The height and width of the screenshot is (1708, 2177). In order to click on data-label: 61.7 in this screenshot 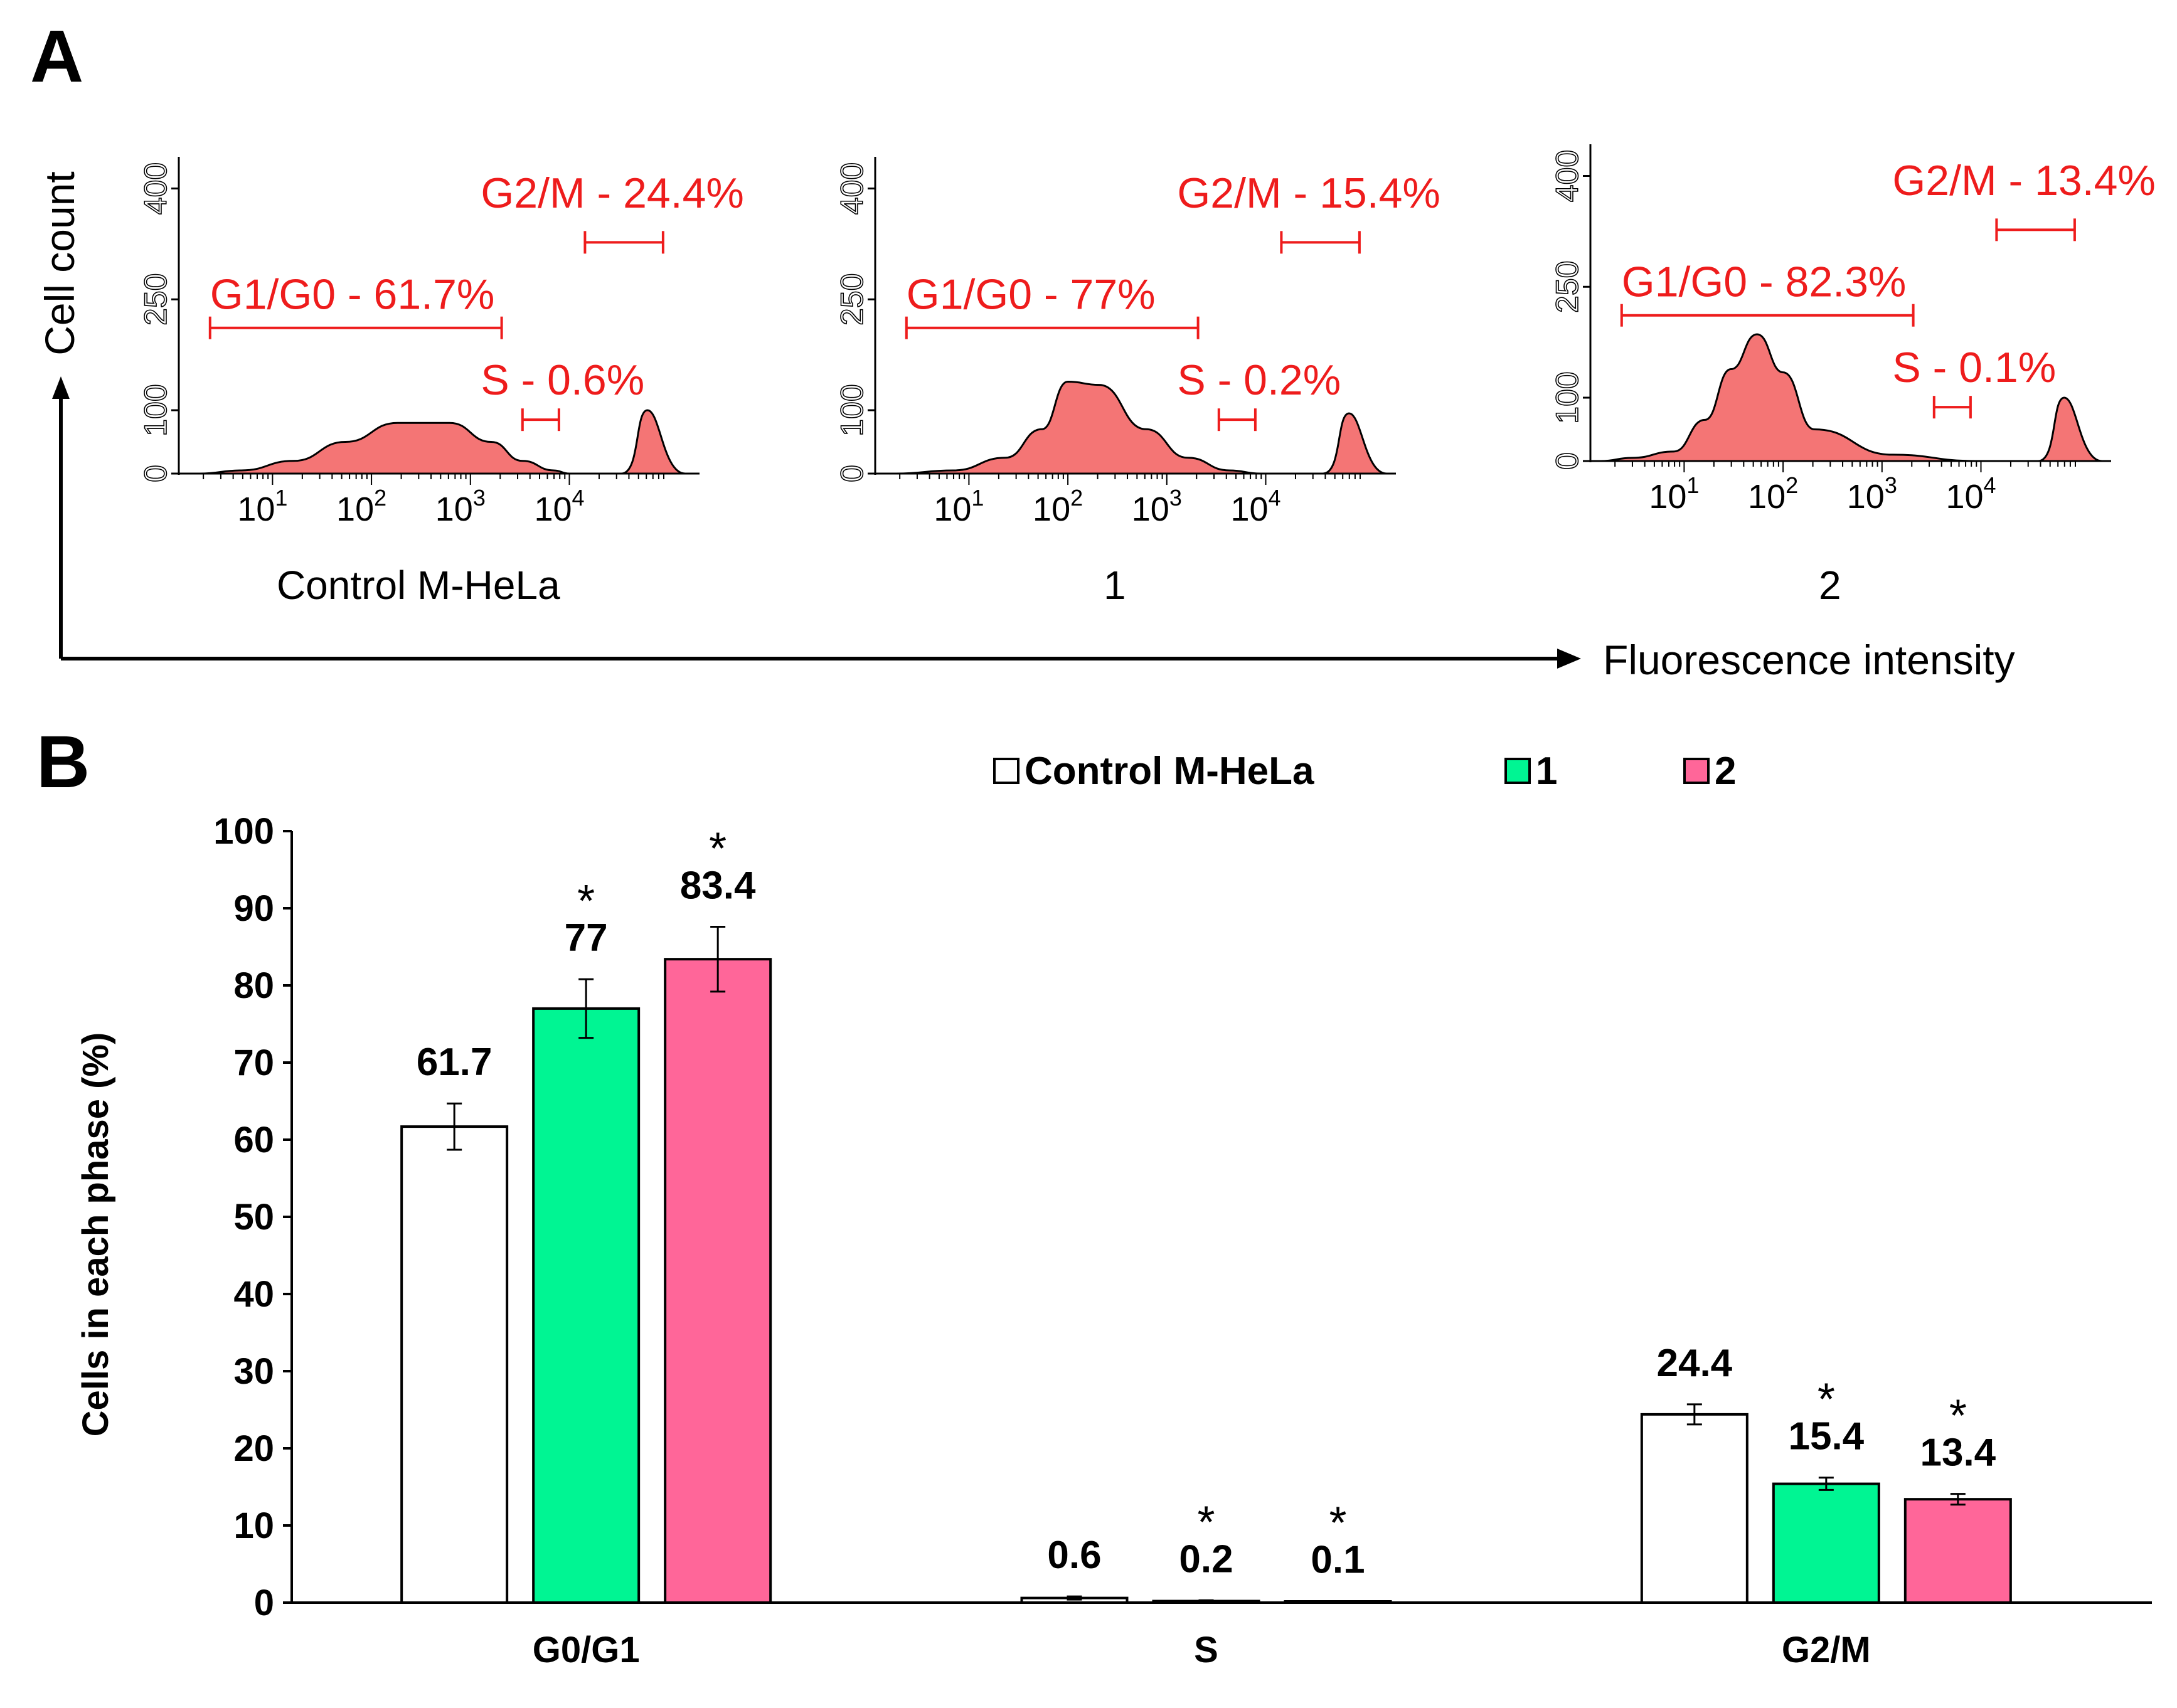, I will do `click(454, 1062)`.